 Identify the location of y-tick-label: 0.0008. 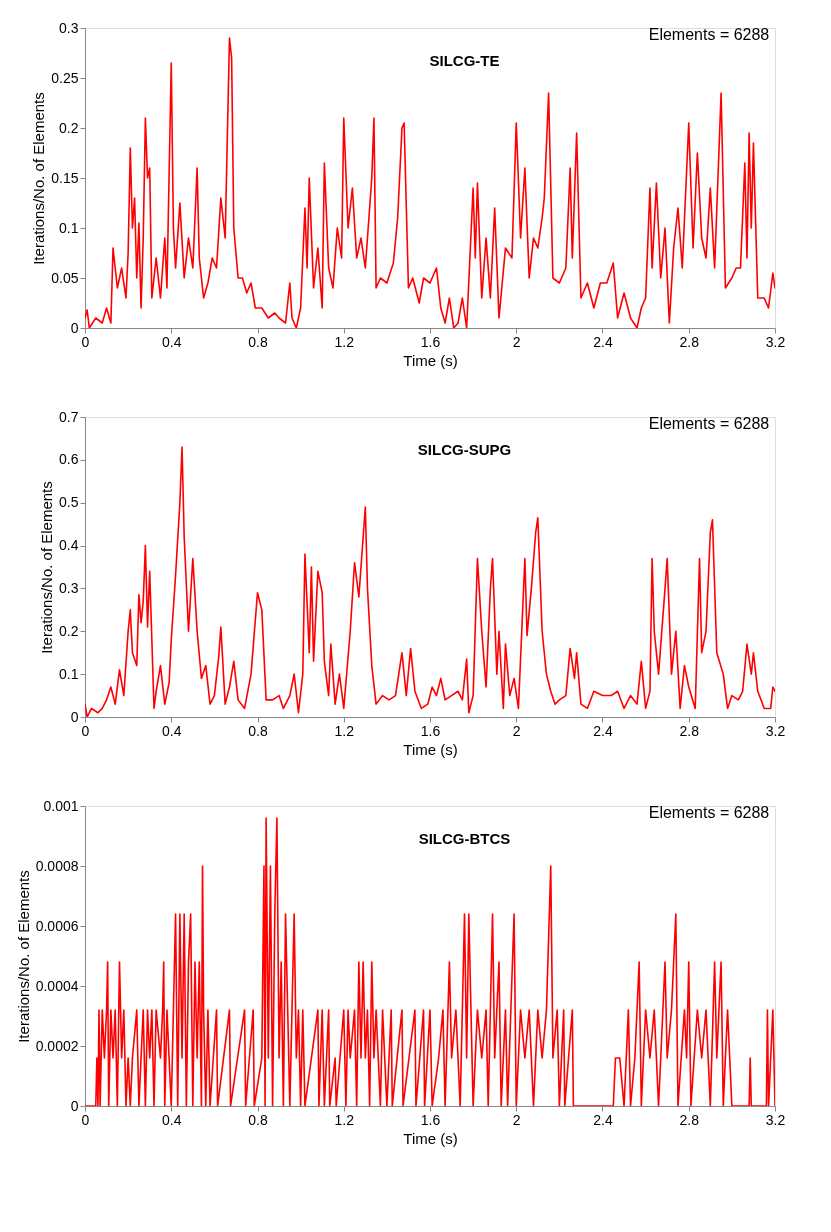
(57, 865).